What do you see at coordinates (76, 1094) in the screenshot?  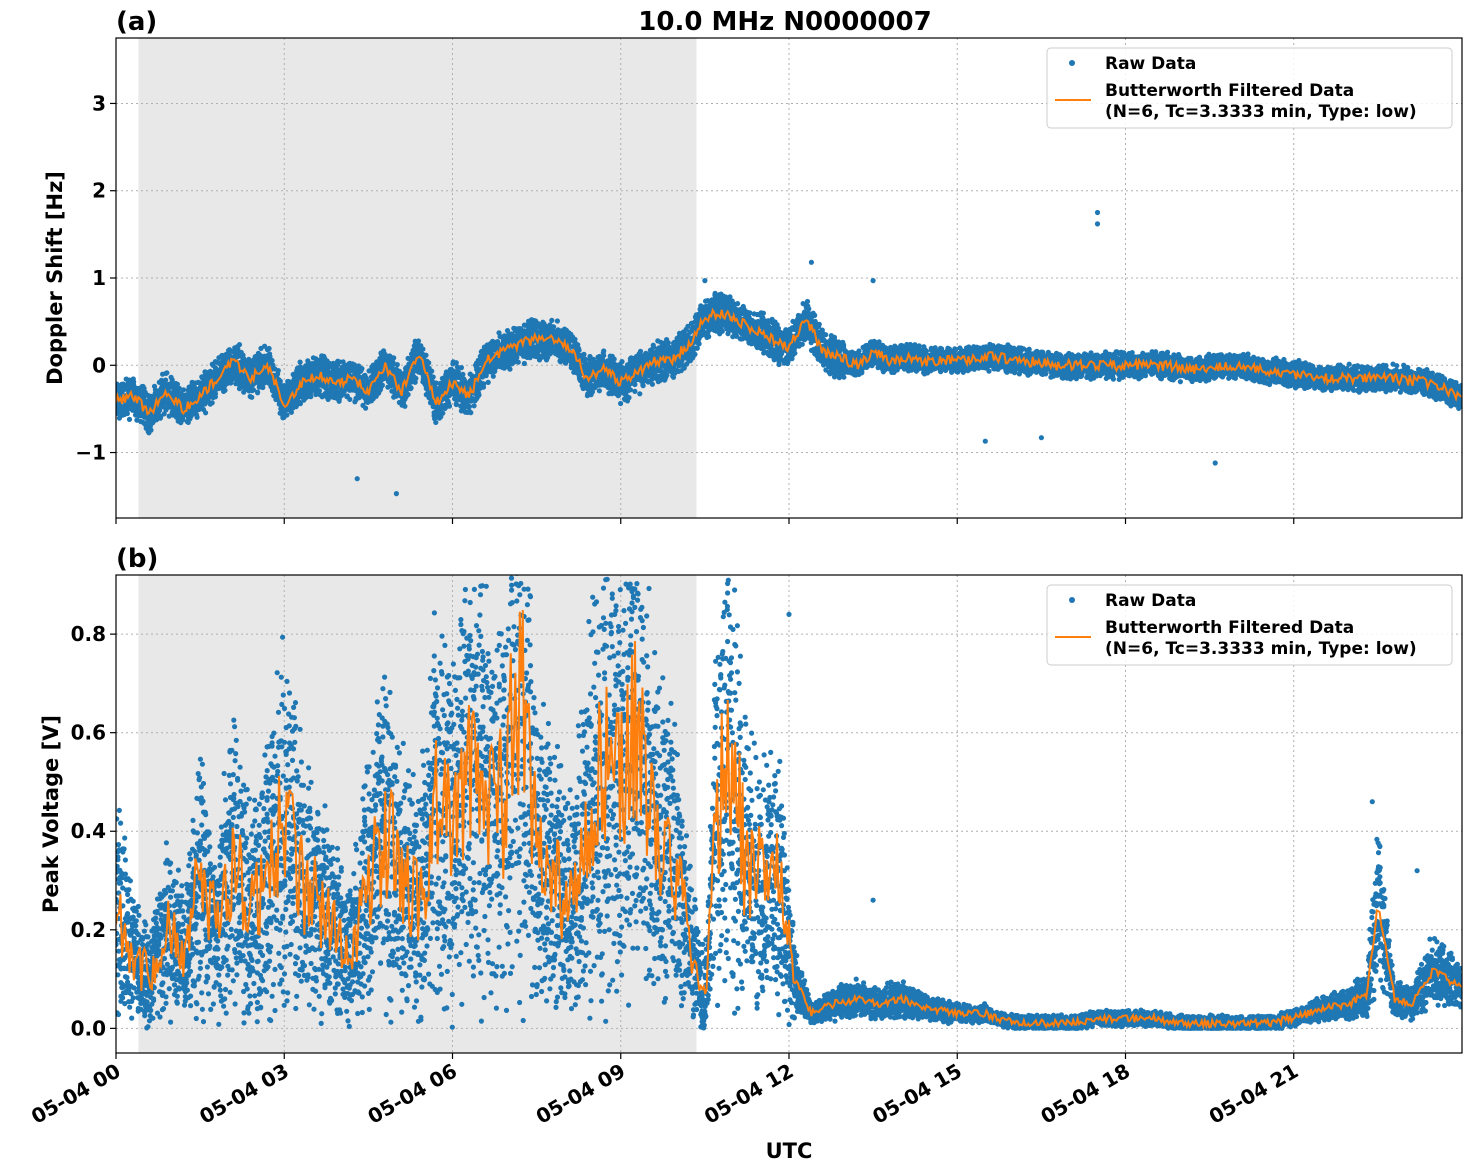 I see `x-tick-label: 05-04 00` at bounding box center [76, 1094].